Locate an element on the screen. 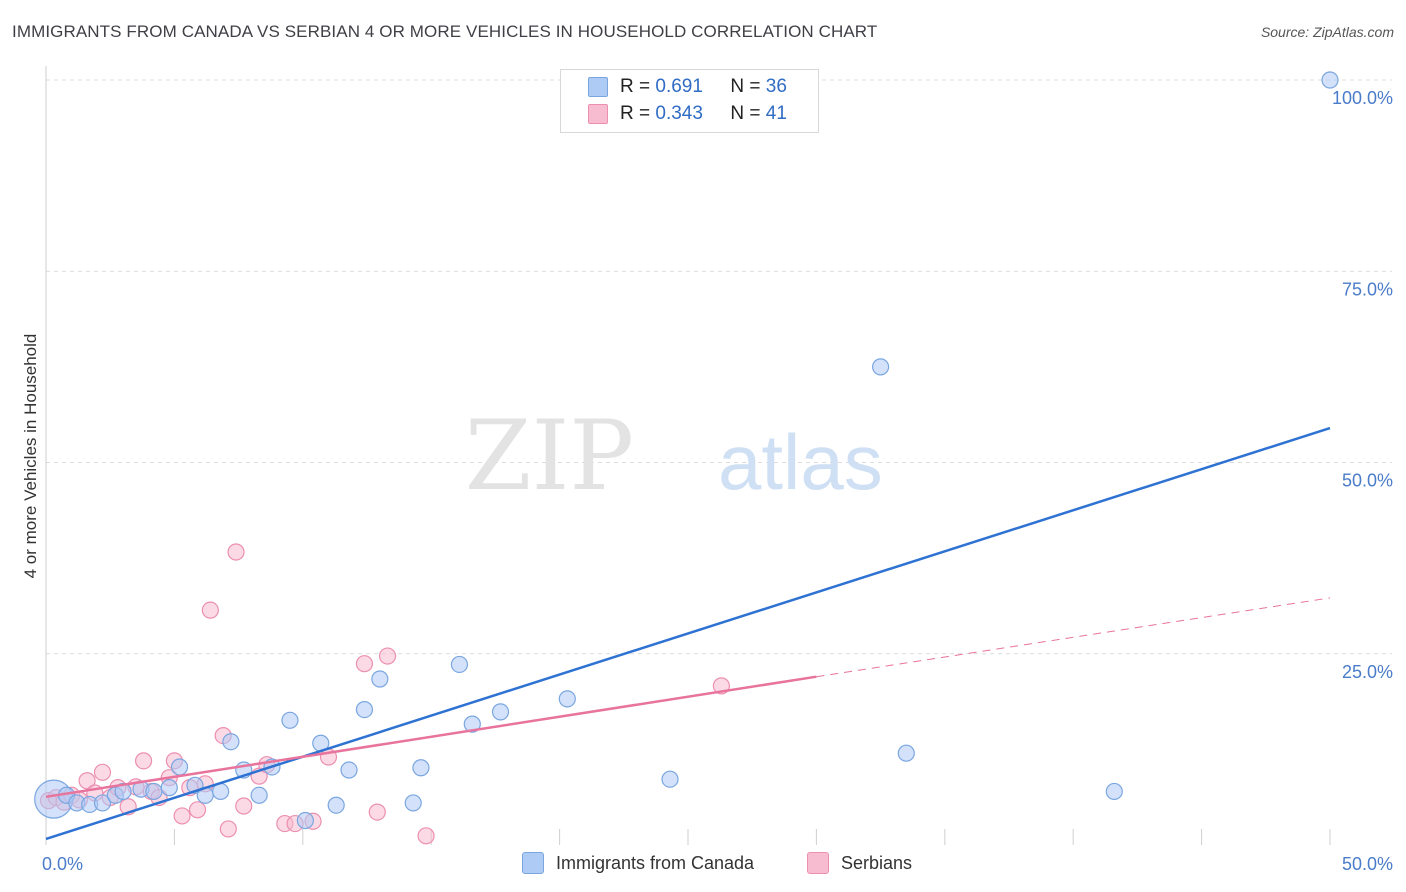 The height and width of the screenshot is (892, 1406). legend-n-value: 36 is located at coordinates (776, 86).